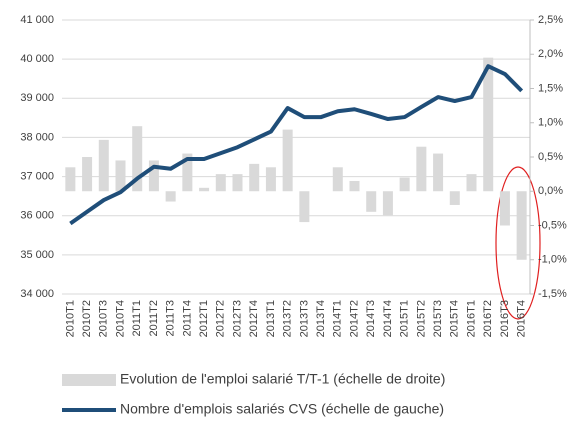  What do you see at coordinates (137, 318) in the screenshot?
I see `x-tick-label: 2011T1` at bounding box center [137, 318].